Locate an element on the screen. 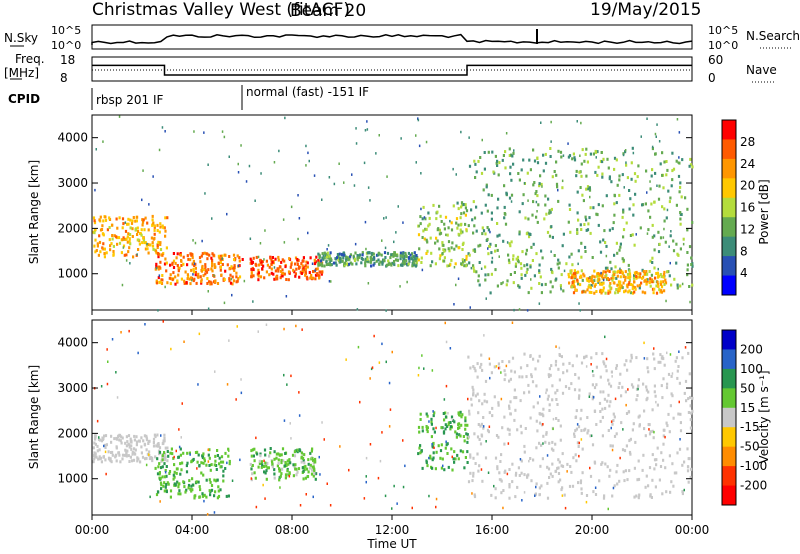  freq-tick-bottom: 8 is located at coordinates (64, 78).